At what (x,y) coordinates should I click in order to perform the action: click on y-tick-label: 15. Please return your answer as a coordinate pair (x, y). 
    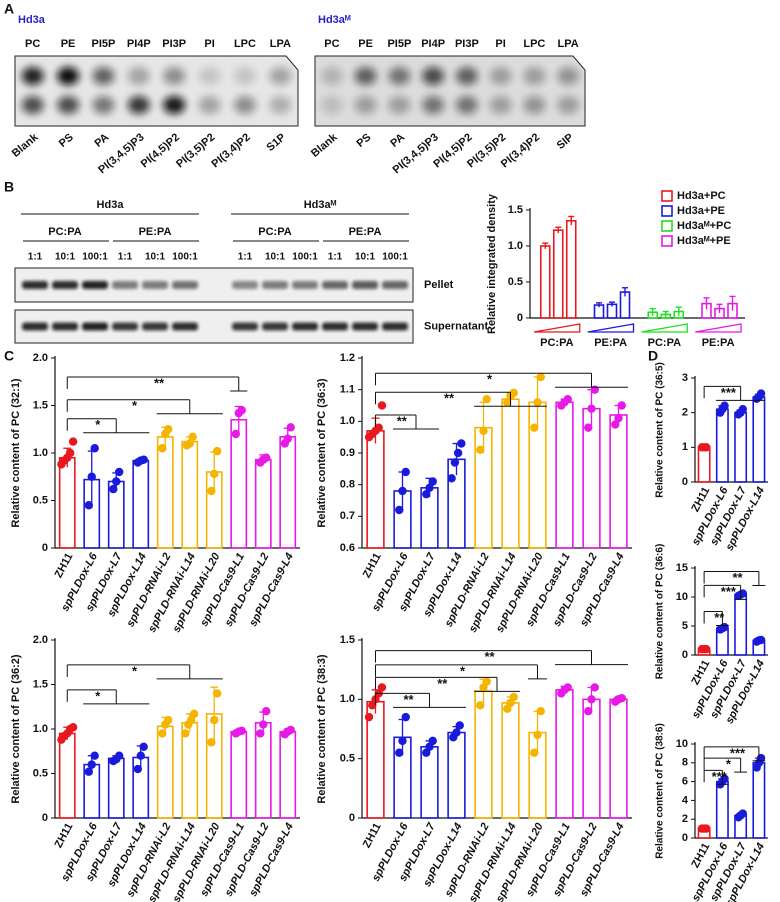
    Looking at the image, I should click on (682, 568).